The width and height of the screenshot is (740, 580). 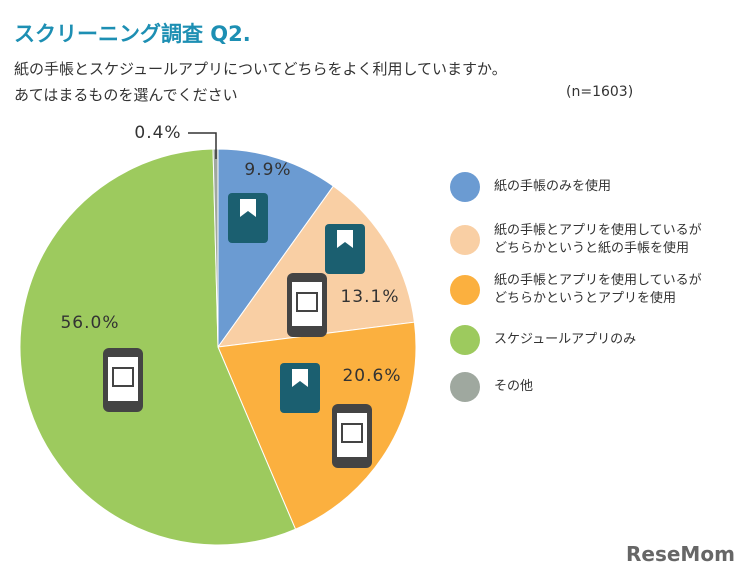 What do you see at coordinates (157, 133) in the screenshot?
I see `data-label: 0.4%` at bounding box center [157, 133].